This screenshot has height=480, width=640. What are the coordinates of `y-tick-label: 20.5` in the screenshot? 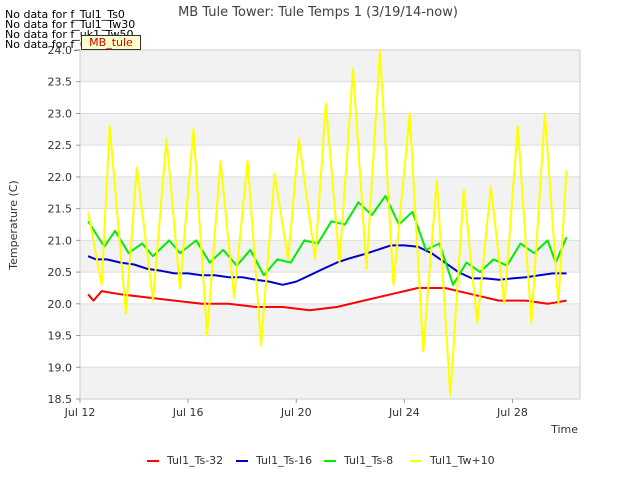 It's located at (60, 272).